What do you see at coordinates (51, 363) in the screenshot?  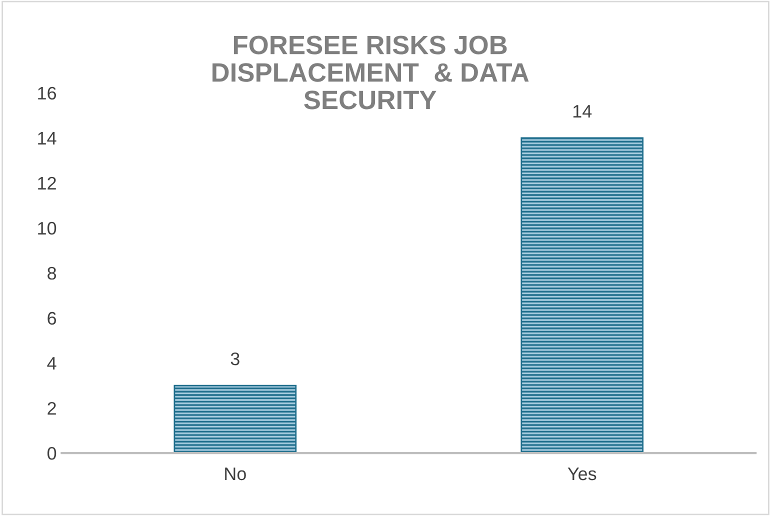 I see `y-tick-label: 4` at bounding box center [51, 363].